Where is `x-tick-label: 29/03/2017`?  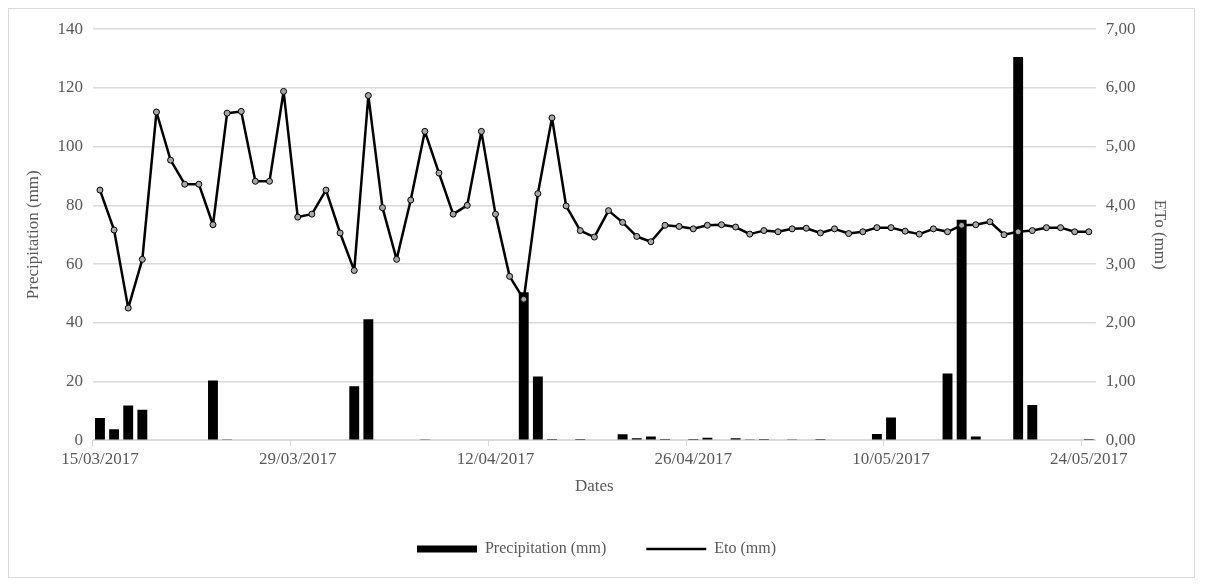
x-tick-label: 29/03/2017 is located at coordinates (298, 458).